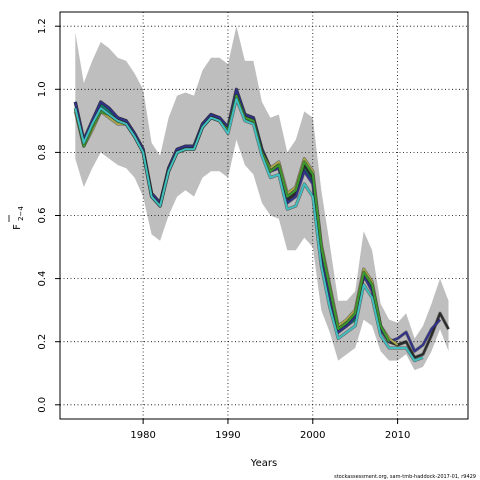  What do you see at coordinates (17, 227) in the screenshot?
I see `y-axis-label-main: F` at bounding box center [17, 227].